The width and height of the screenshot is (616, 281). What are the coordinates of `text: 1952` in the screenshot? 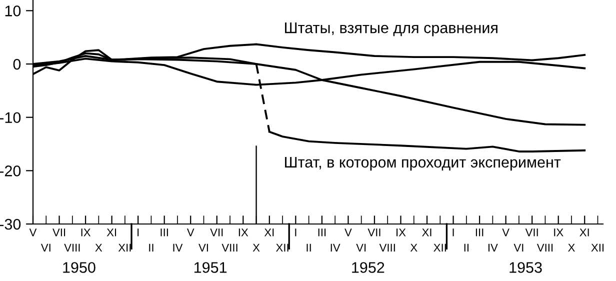 It's located at (368, 267).